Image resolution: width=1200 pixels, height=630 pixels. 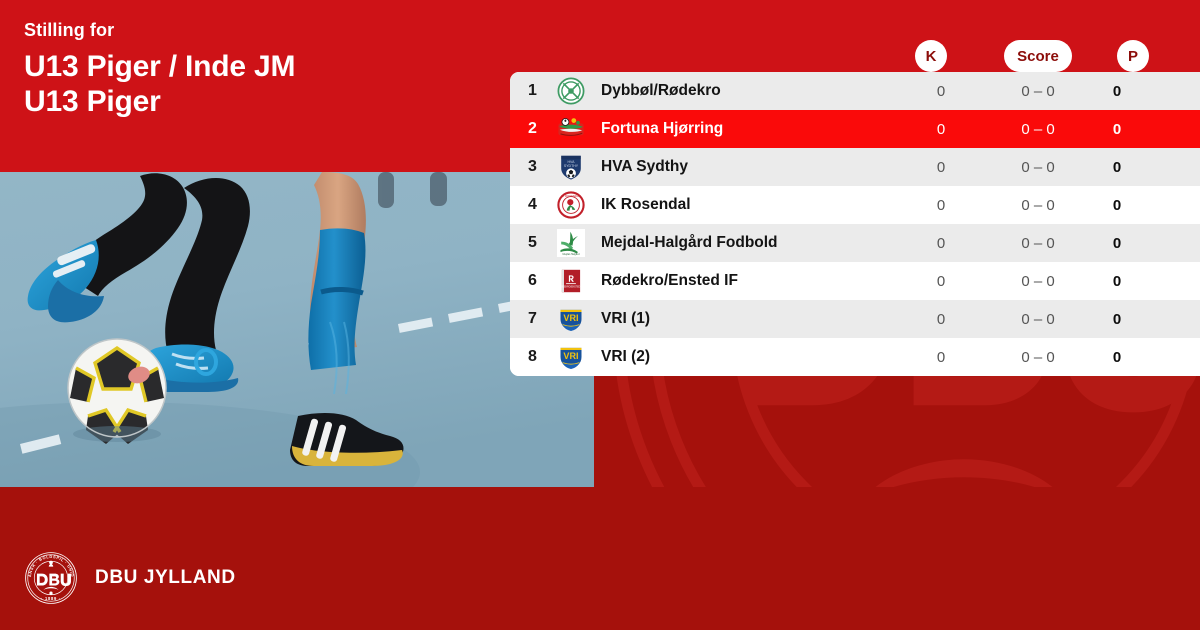 I want to click on hva-sydthy-crest: HVA SYDTHY, so click(x=571, y=167).